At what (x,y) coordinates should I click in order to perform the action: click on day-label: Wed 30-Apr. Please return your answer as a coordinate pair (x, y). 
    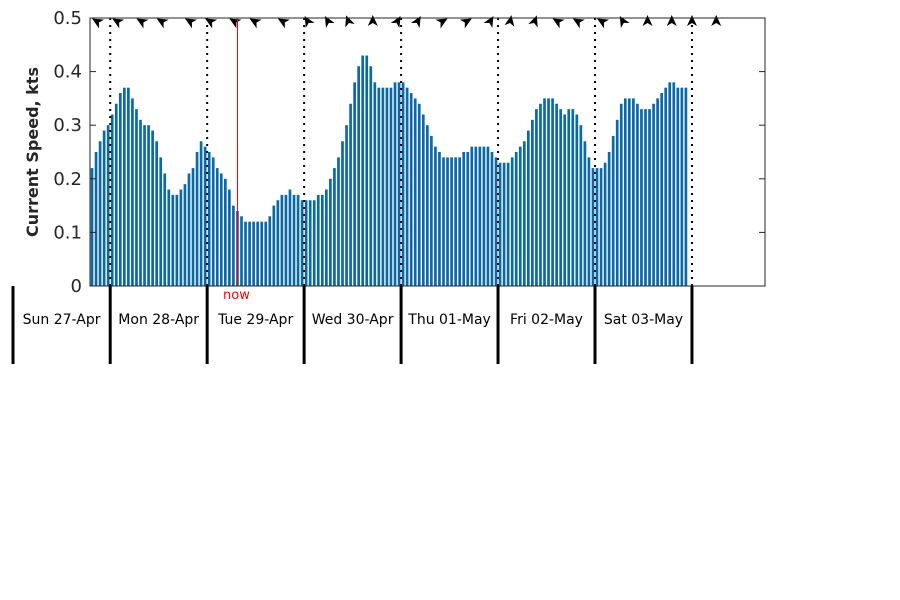
    Looking at the image, I should click on (353, 320).